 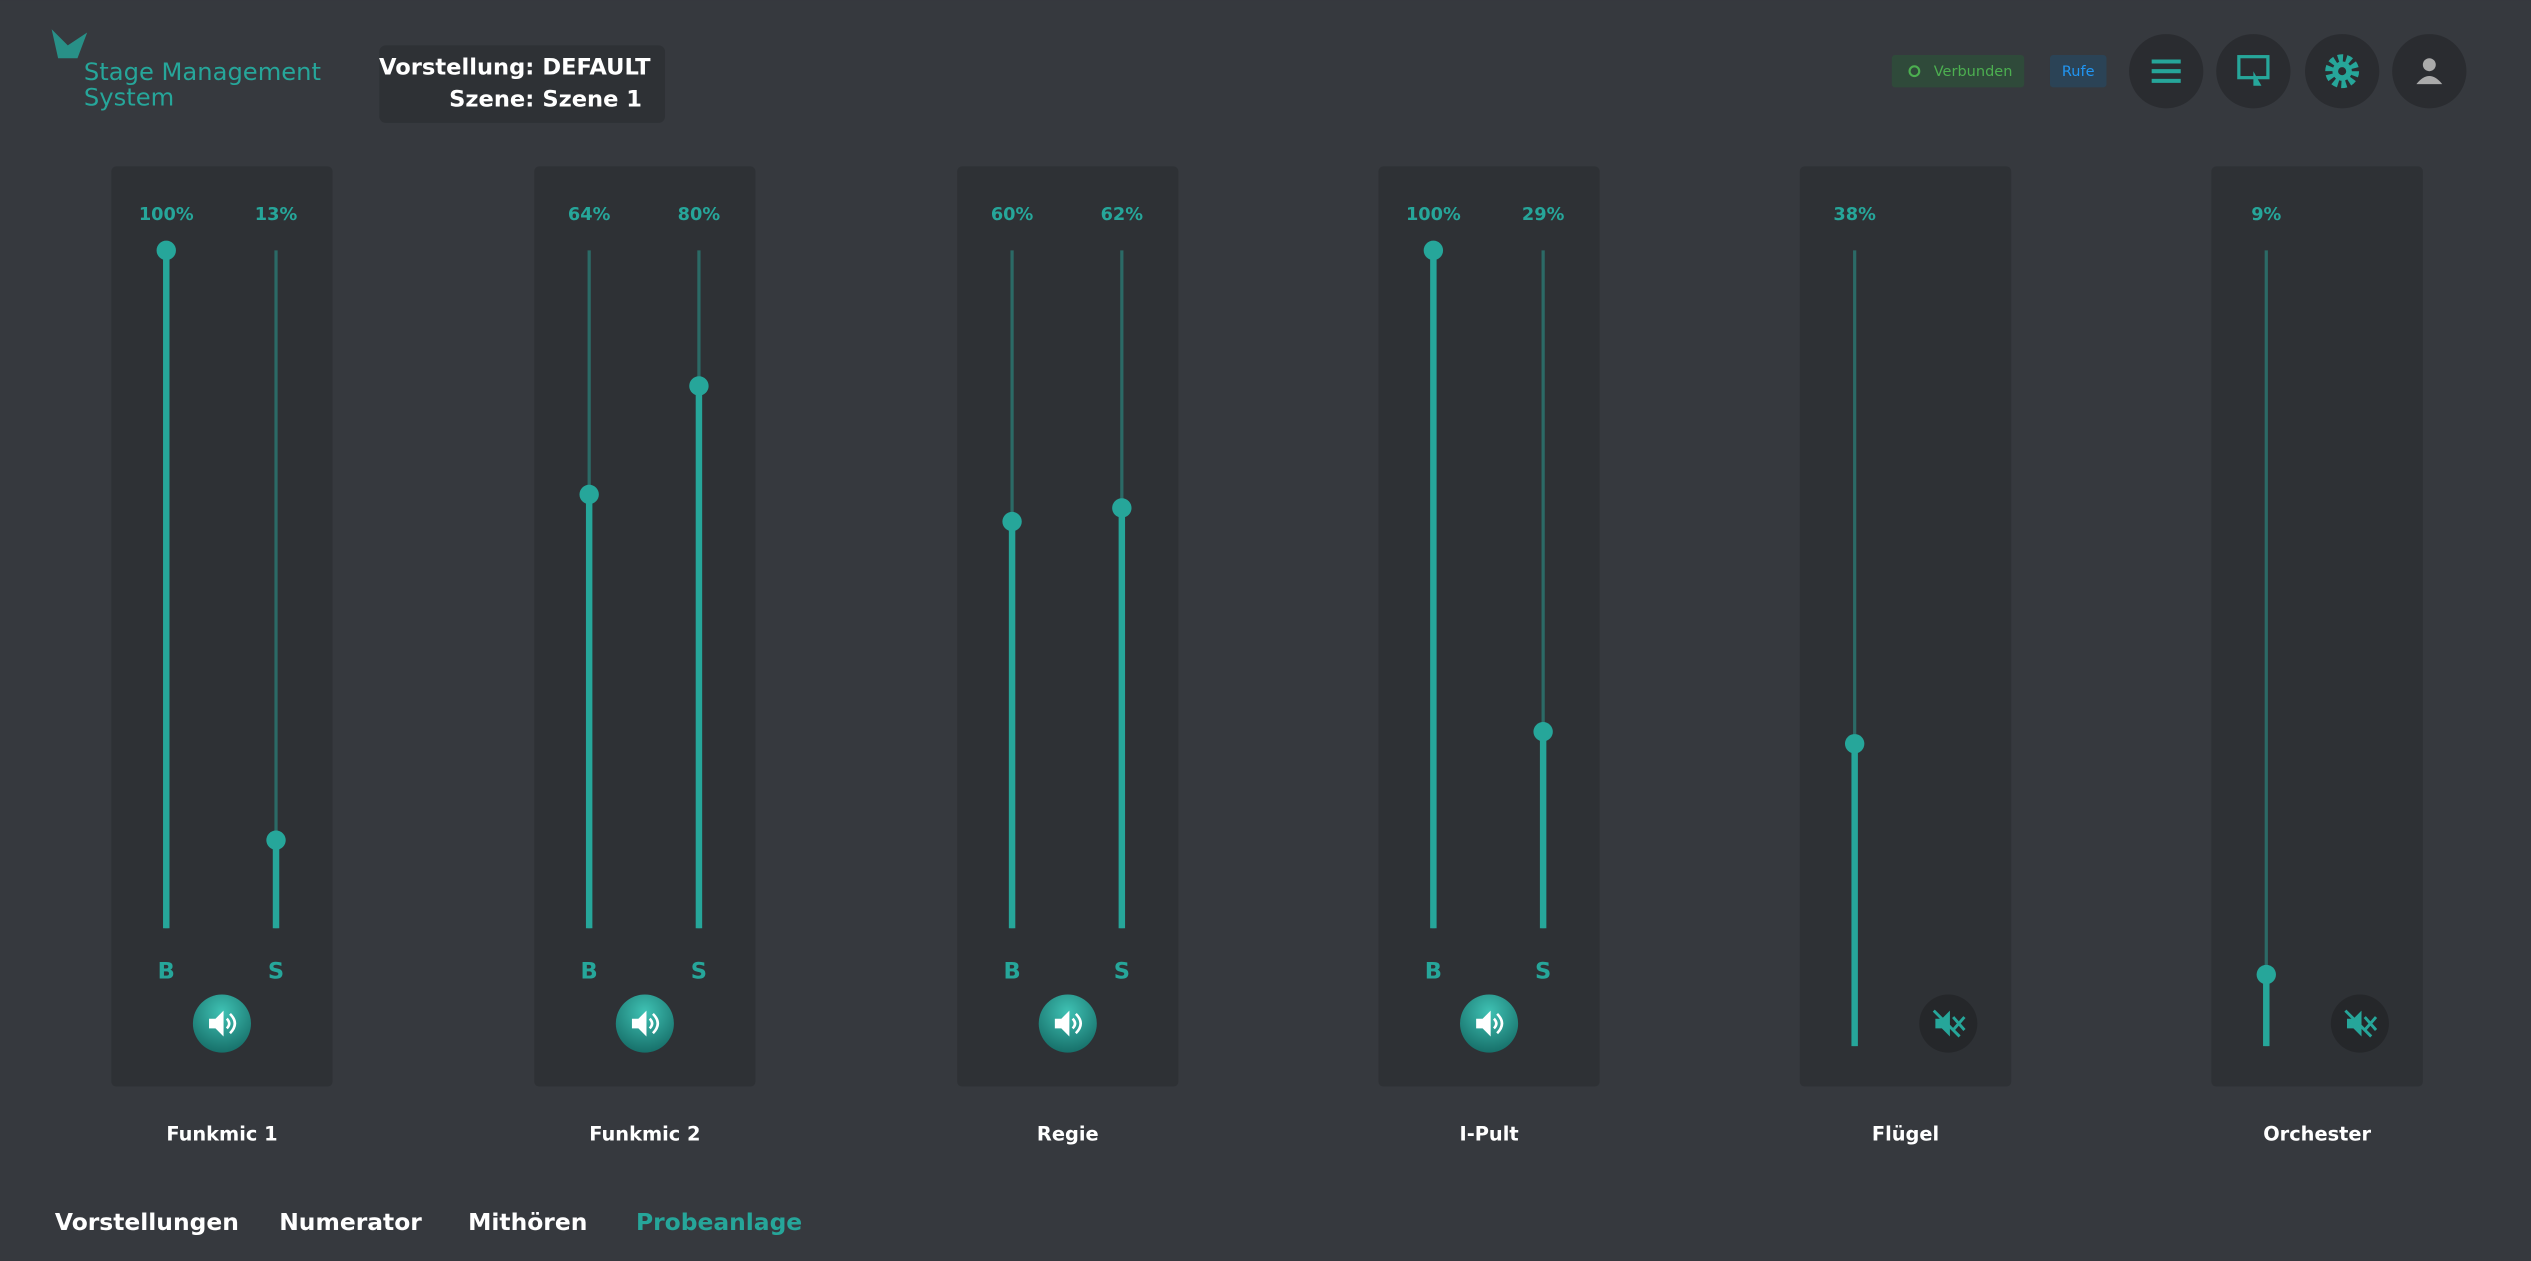 I want to click on slider-value: 64%, so click(x=589, y=215).